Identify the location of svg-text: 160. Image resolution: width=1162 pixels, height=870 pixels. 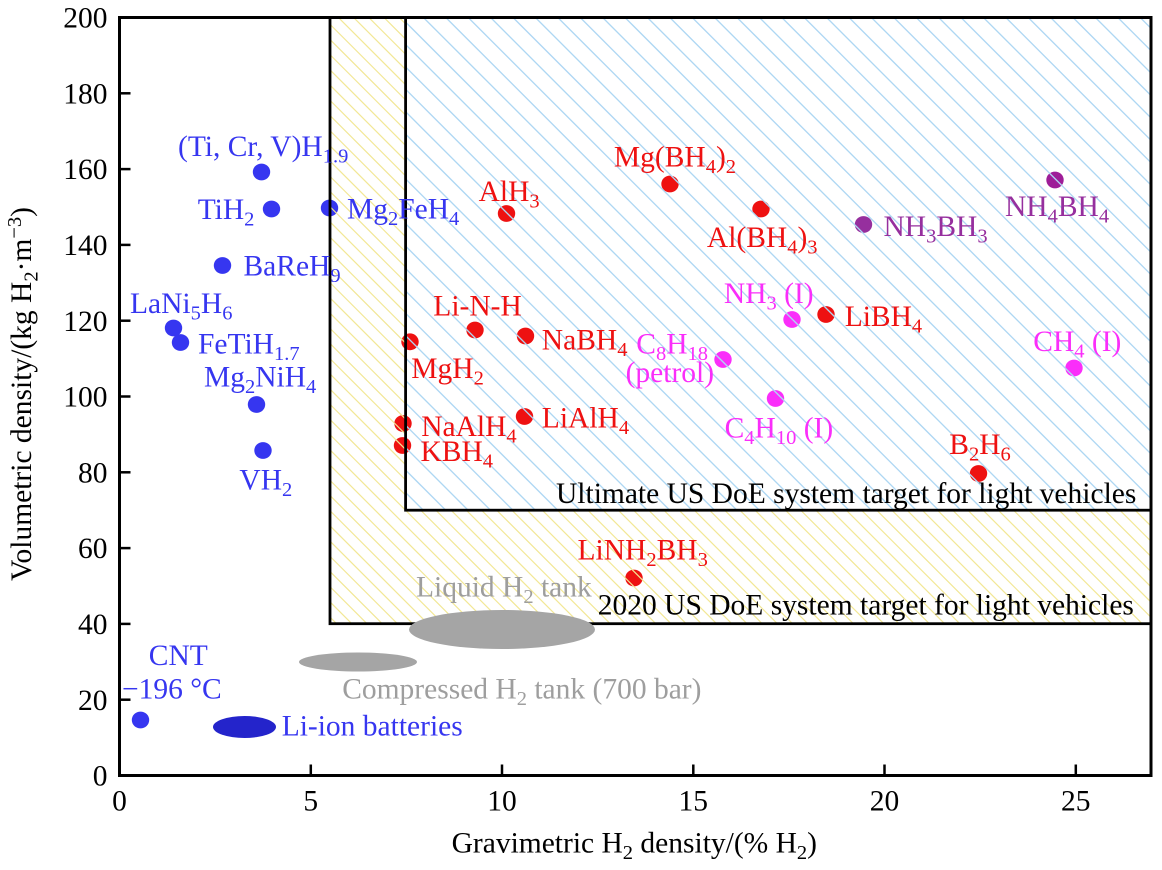
(85, 170).